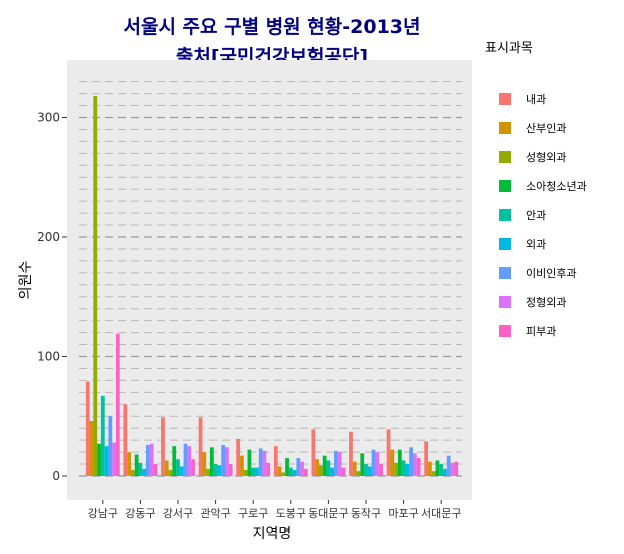 The height and width of the screenshot is (554, 624). What do you see at coordinates (56, 476) in the screenshot?
I see `y-tick-label: 0` at bounding box center [56, 476].